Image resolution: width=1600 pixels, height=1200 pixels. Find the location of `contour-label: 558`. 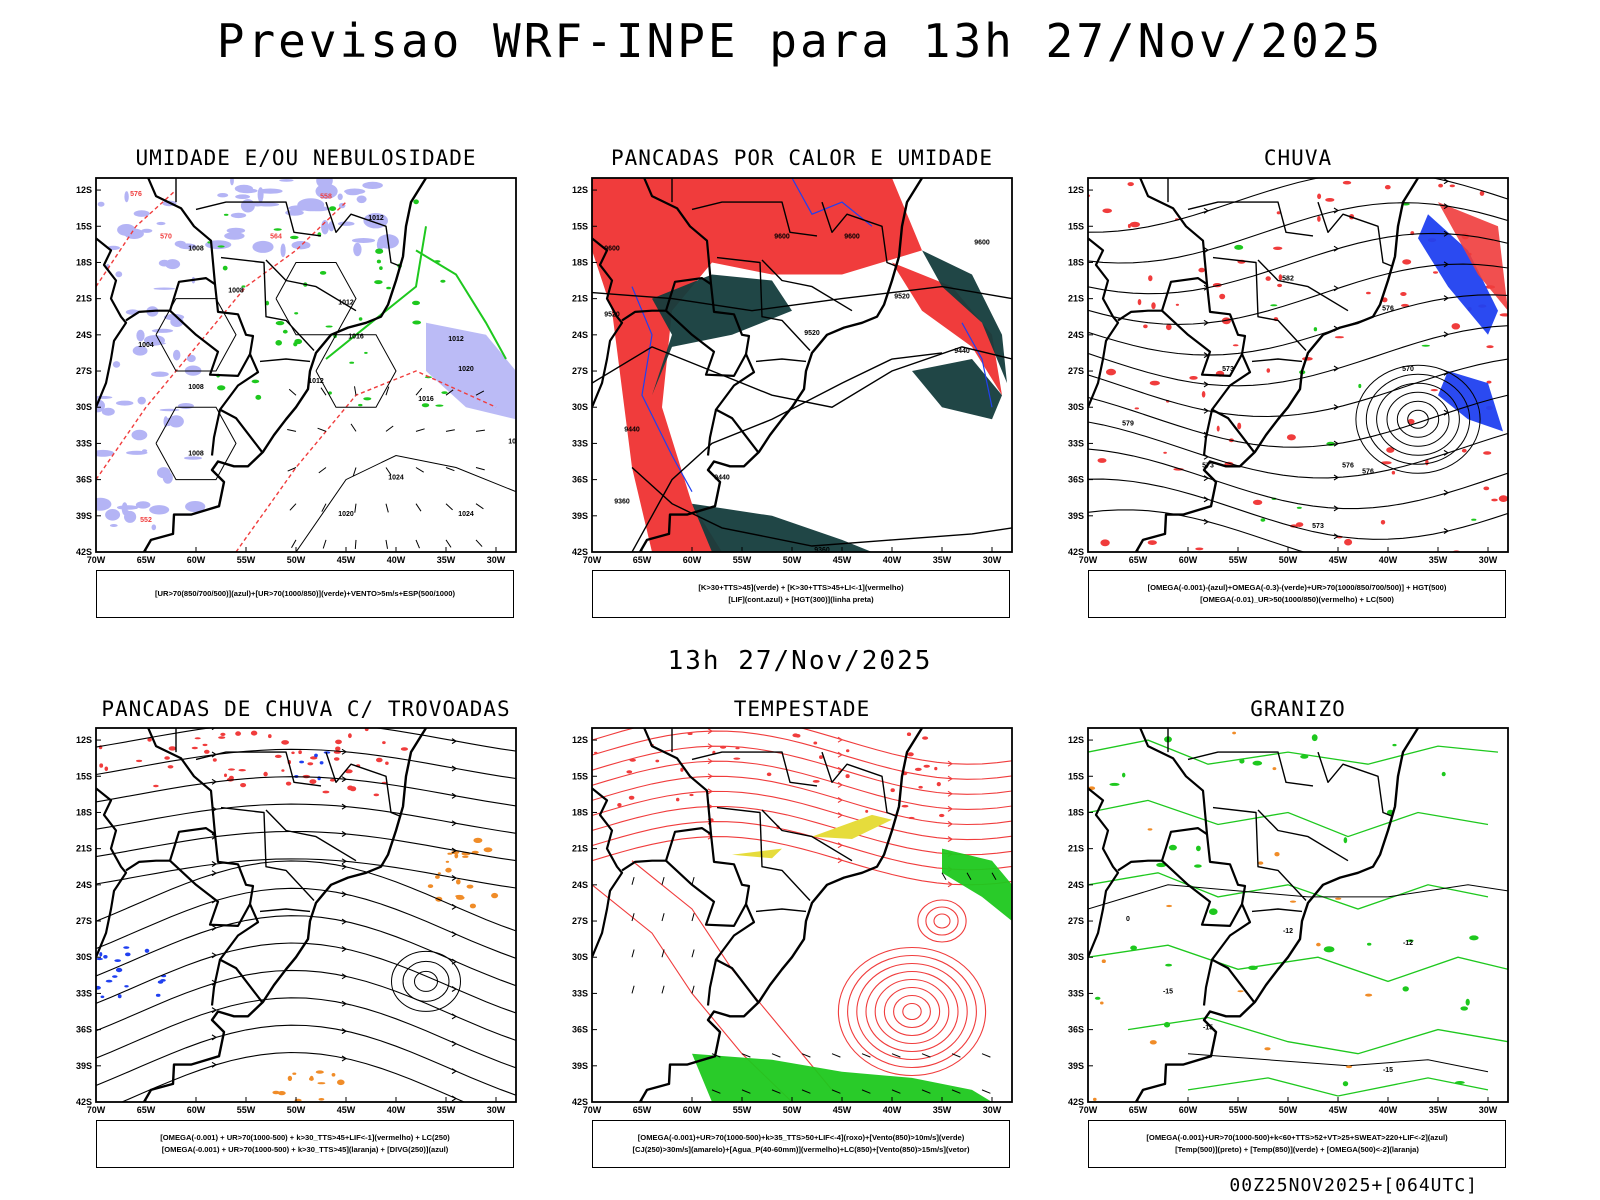

contour-label: 558 is located at coordinates (326, 197).